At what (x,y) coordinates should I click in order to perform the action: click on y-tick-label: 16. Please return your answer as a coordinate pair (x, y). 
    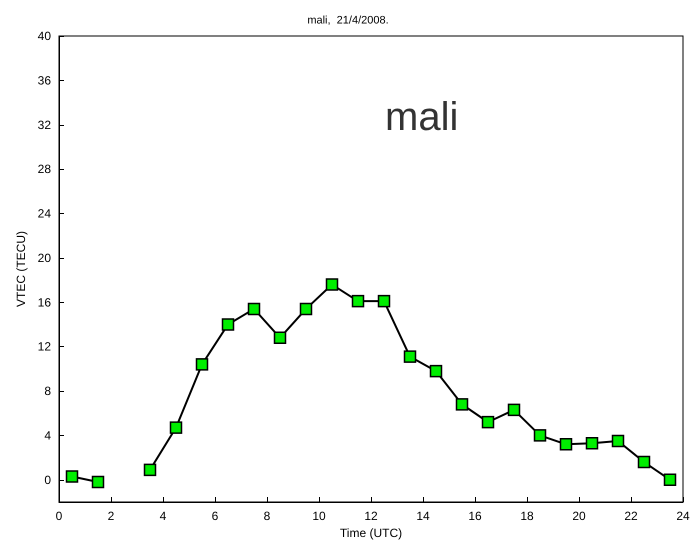
    Looking at the image, I should click on (45, 302).